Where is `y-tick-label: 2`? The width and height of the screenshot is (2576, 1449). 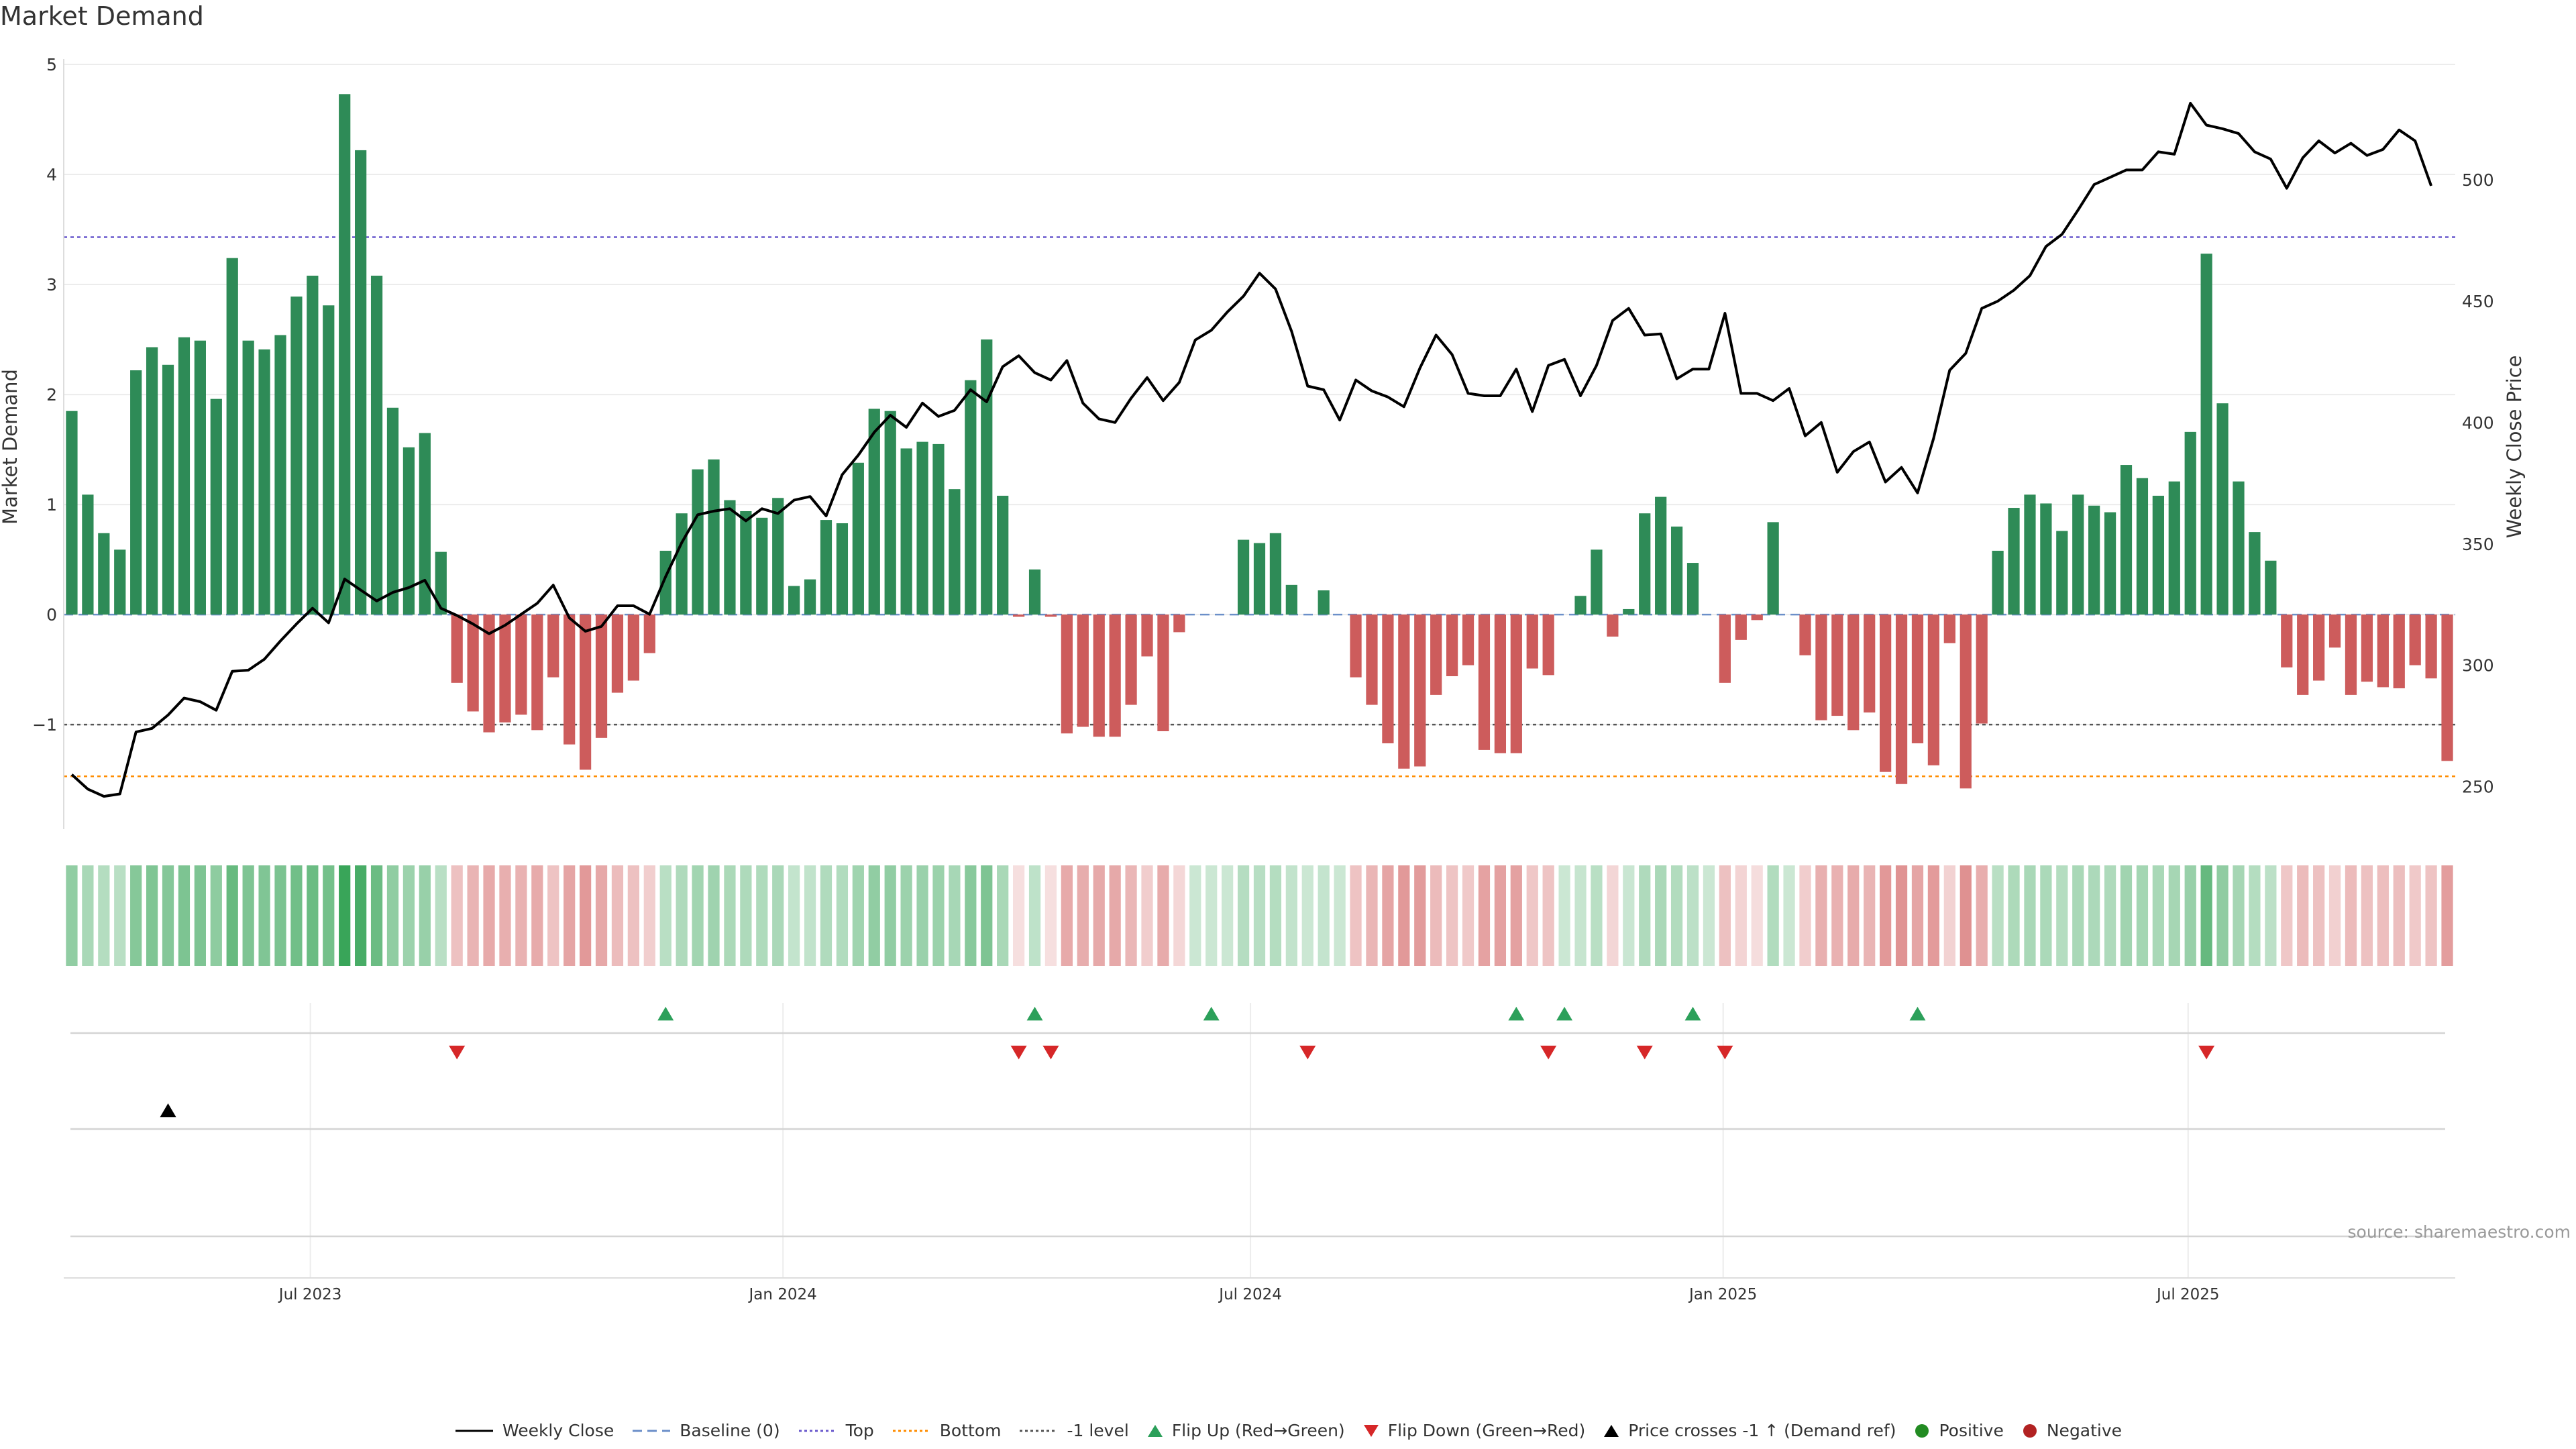
y-tick-label: 2 is located at coordinates (51, 395).